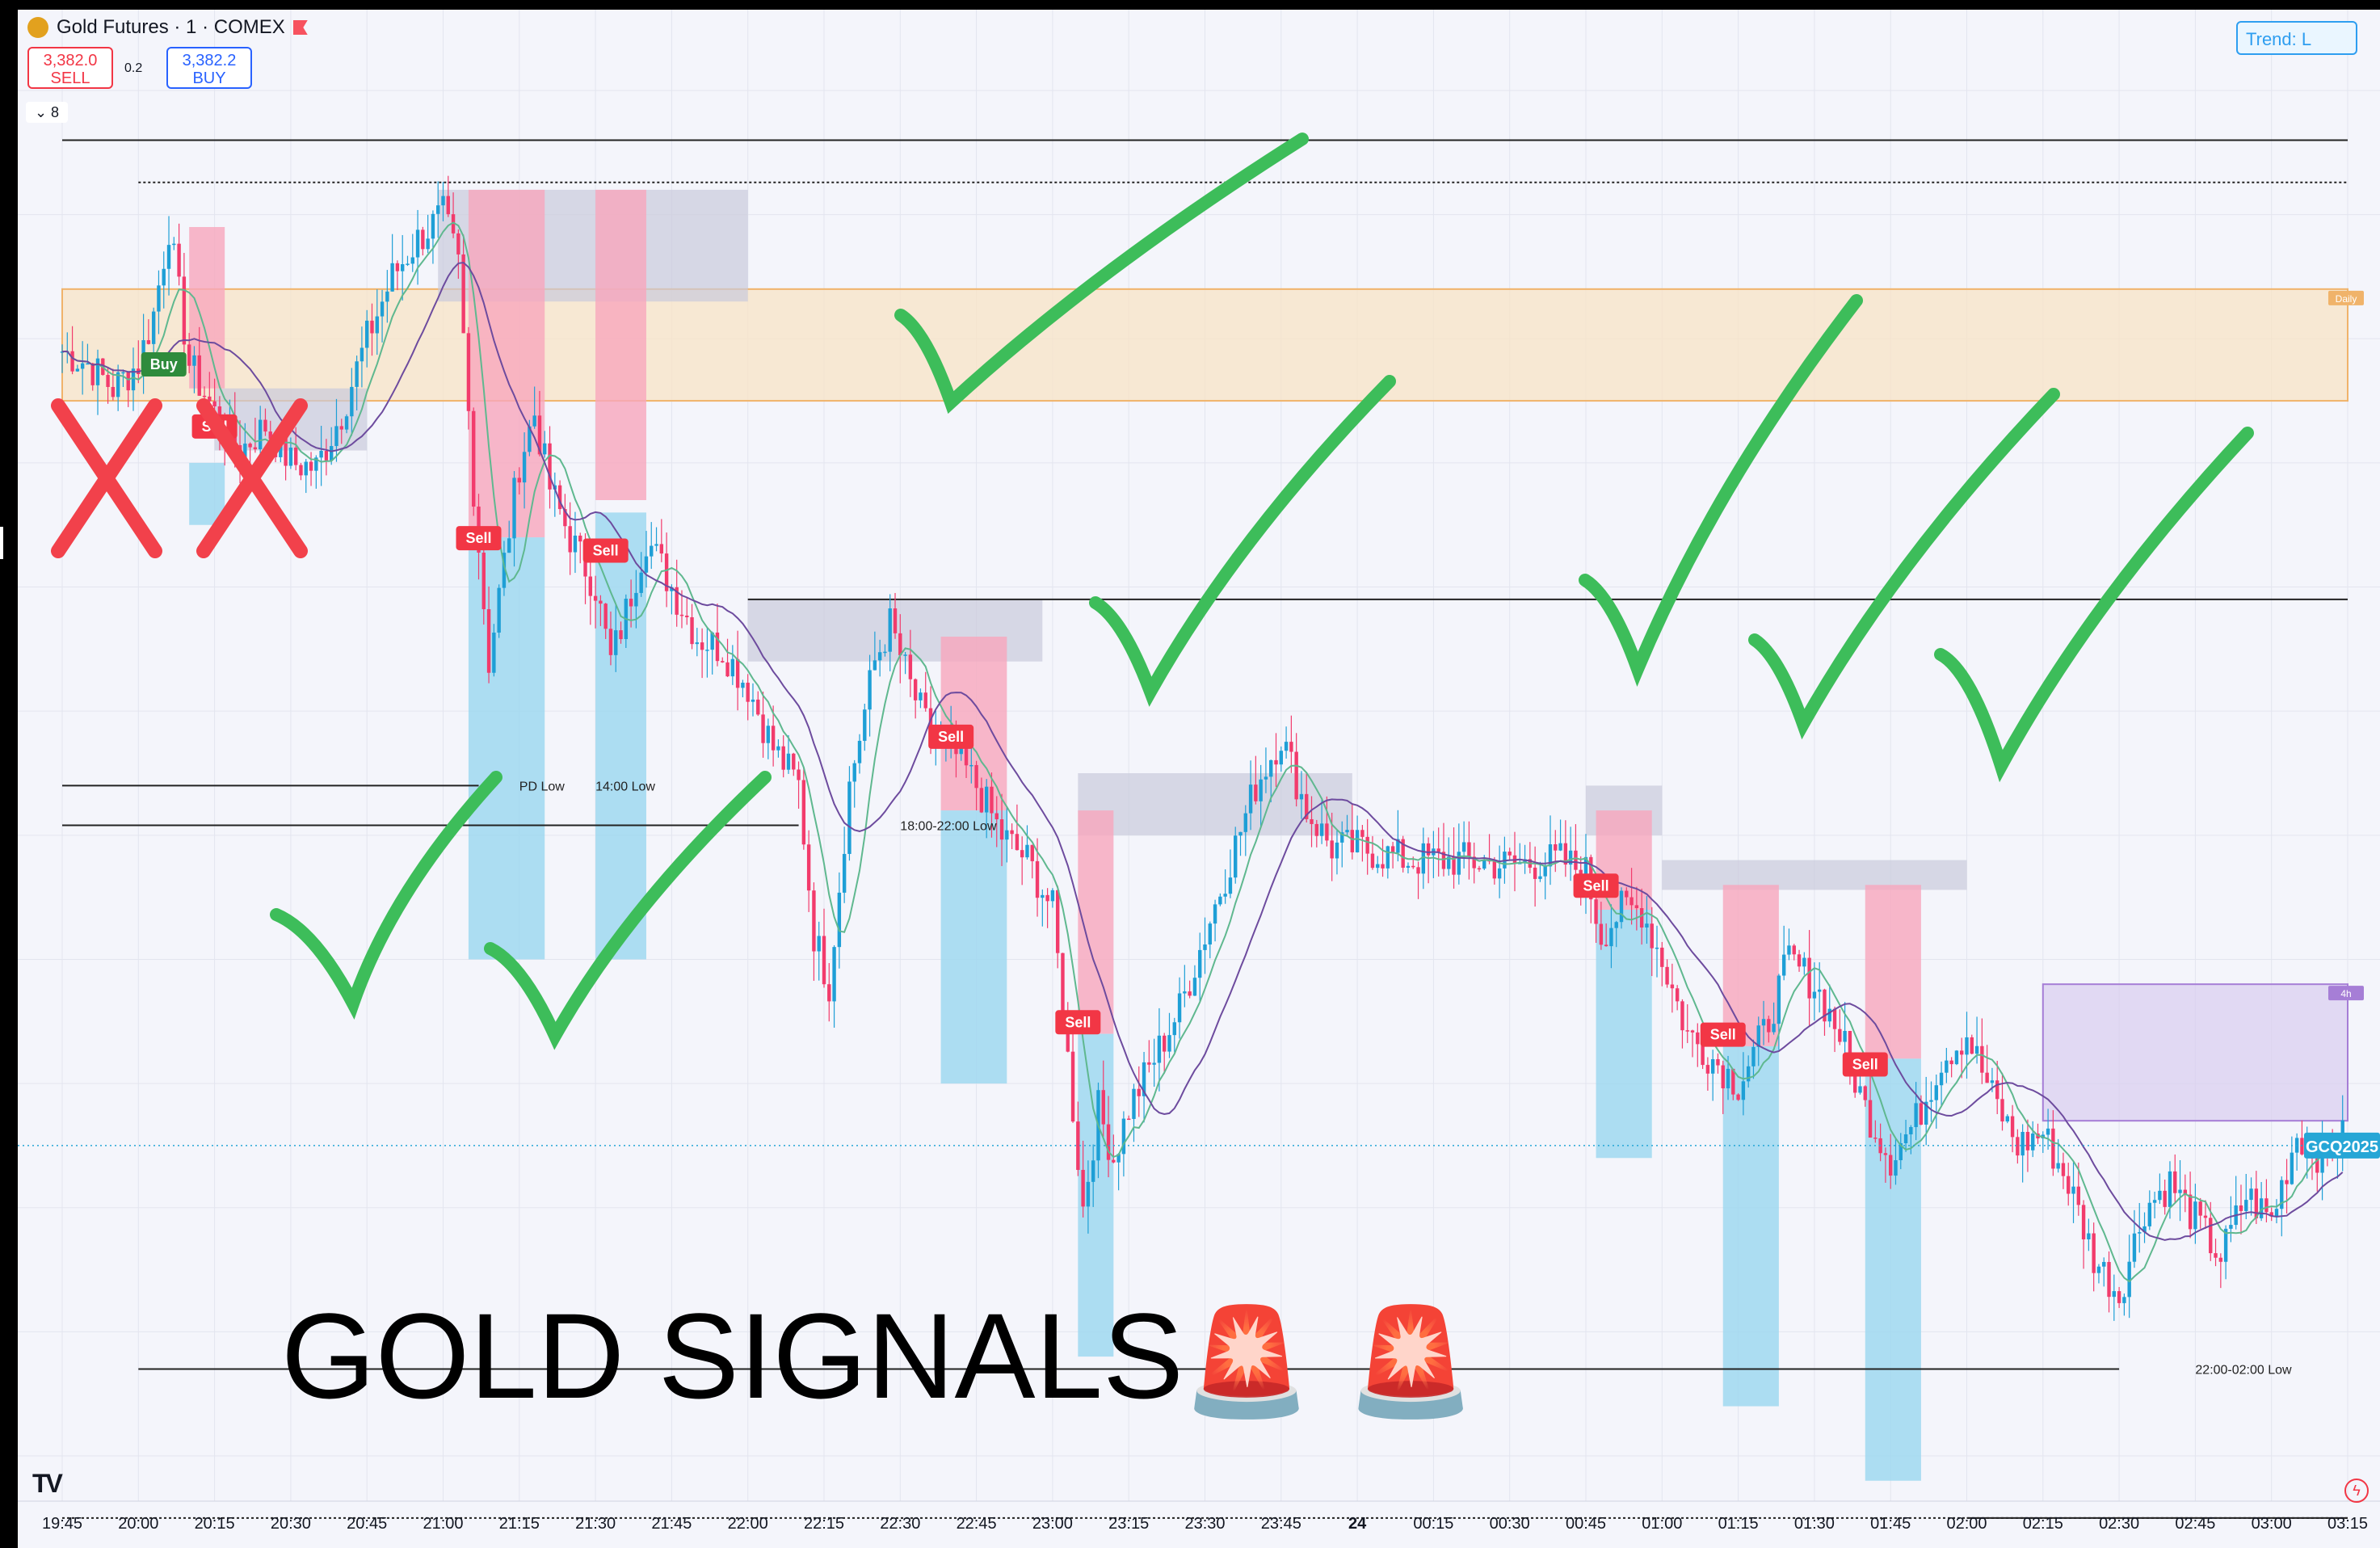 The height and width of the screenshot is (1548, 2380). I want to click on x-axis-tick-label: 20:45, so click(367, 1524).